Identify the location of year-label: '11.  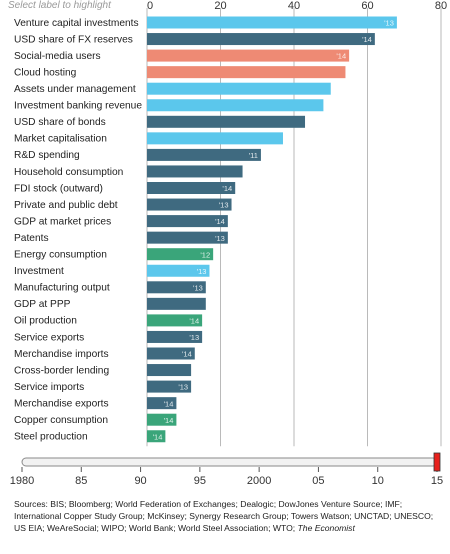
(253, 155).